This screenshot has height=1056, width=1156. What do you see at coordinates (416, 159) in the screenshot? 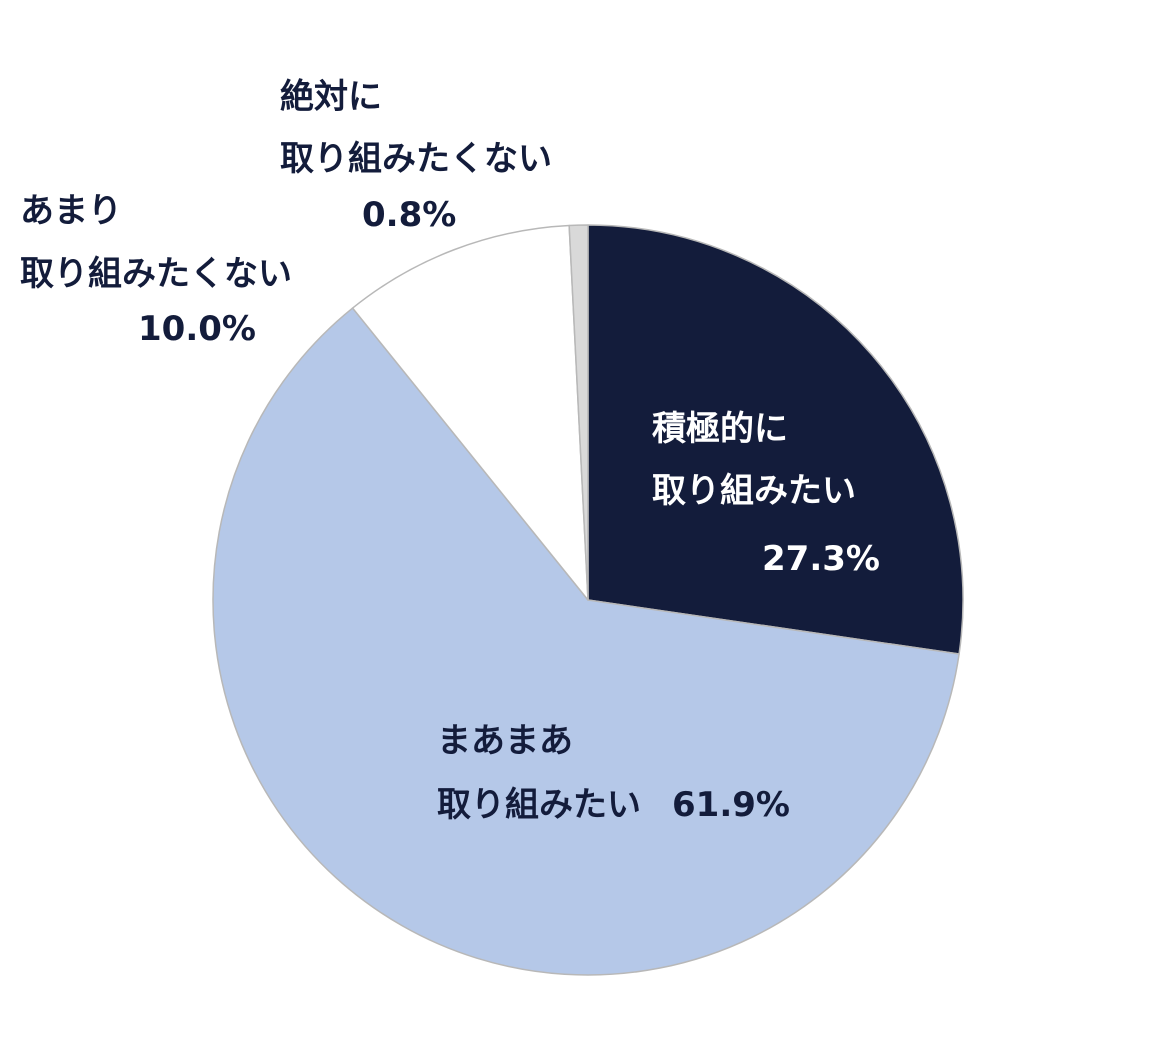
I see `slice-label-zettai-line2: 取り組みたくない` at bounding box center [416, 159].